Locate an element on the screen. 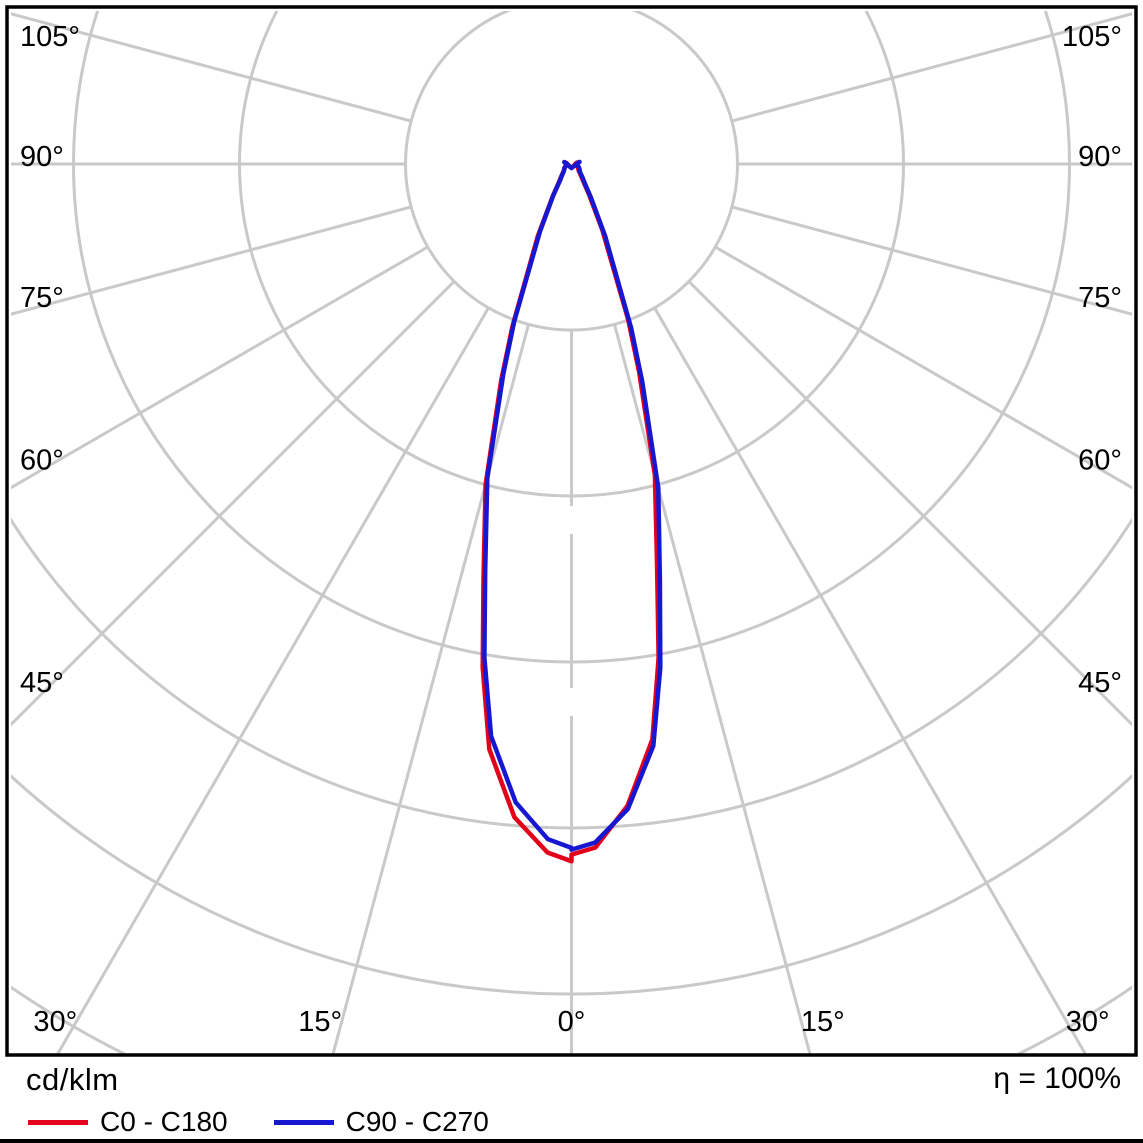 The image size is (1143, 1143). footer-header-row: cd/klm η = 100% is located at coordinates (573, 1080).